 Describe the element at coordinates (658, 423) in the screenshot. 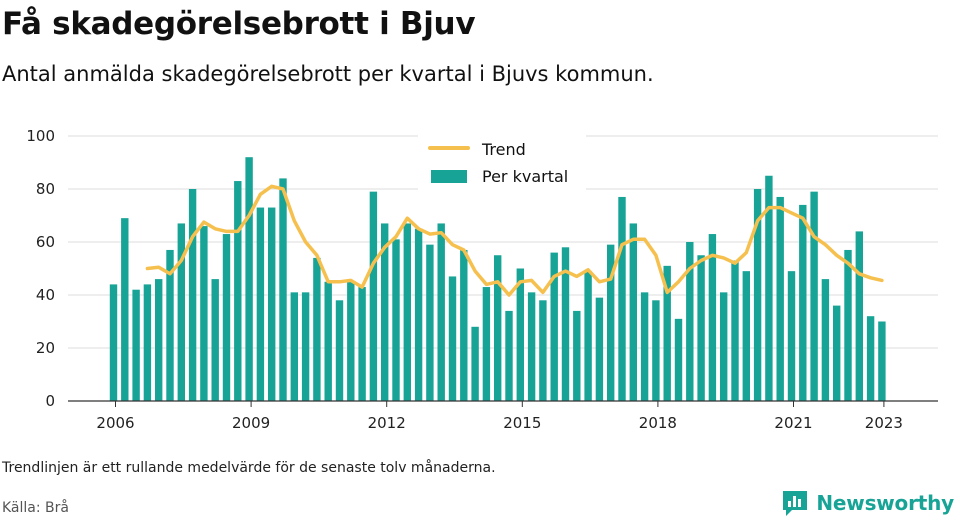

I see `x-tick-label: 2018` at that location.